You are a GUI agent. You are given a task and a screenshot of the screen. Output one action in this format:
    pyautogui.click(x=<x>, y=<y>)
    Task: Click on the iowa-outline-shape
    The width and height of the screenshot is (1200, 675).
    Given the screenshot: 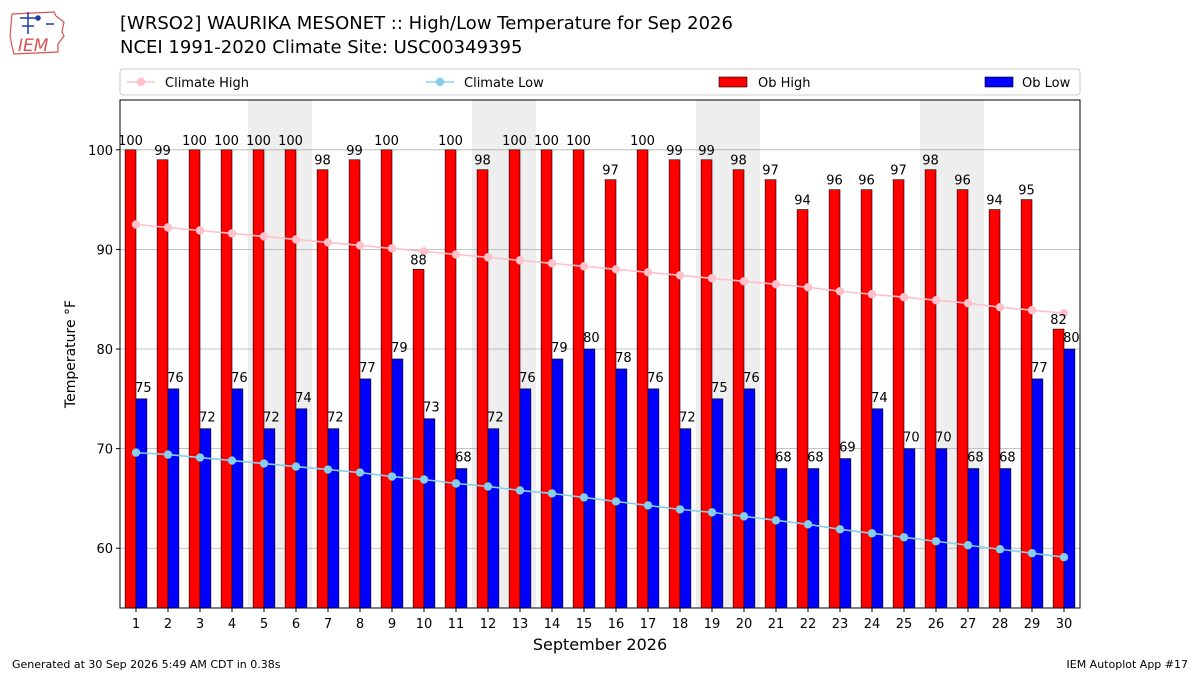 What is the action you would take?
    pyautogui.click(x=37, y=33)
    